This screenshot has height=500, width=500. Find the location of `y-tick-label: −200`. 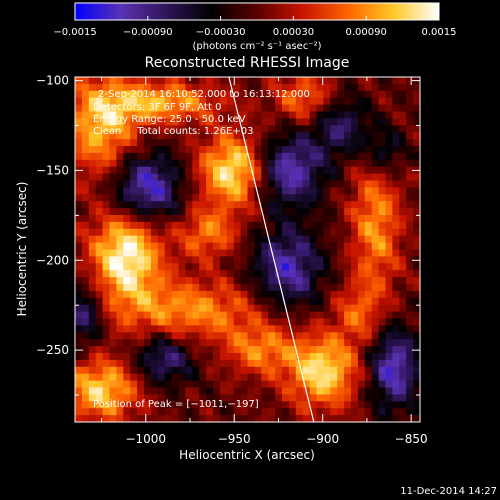

y-tick-label: −200 is located at coordinates (52, 260).